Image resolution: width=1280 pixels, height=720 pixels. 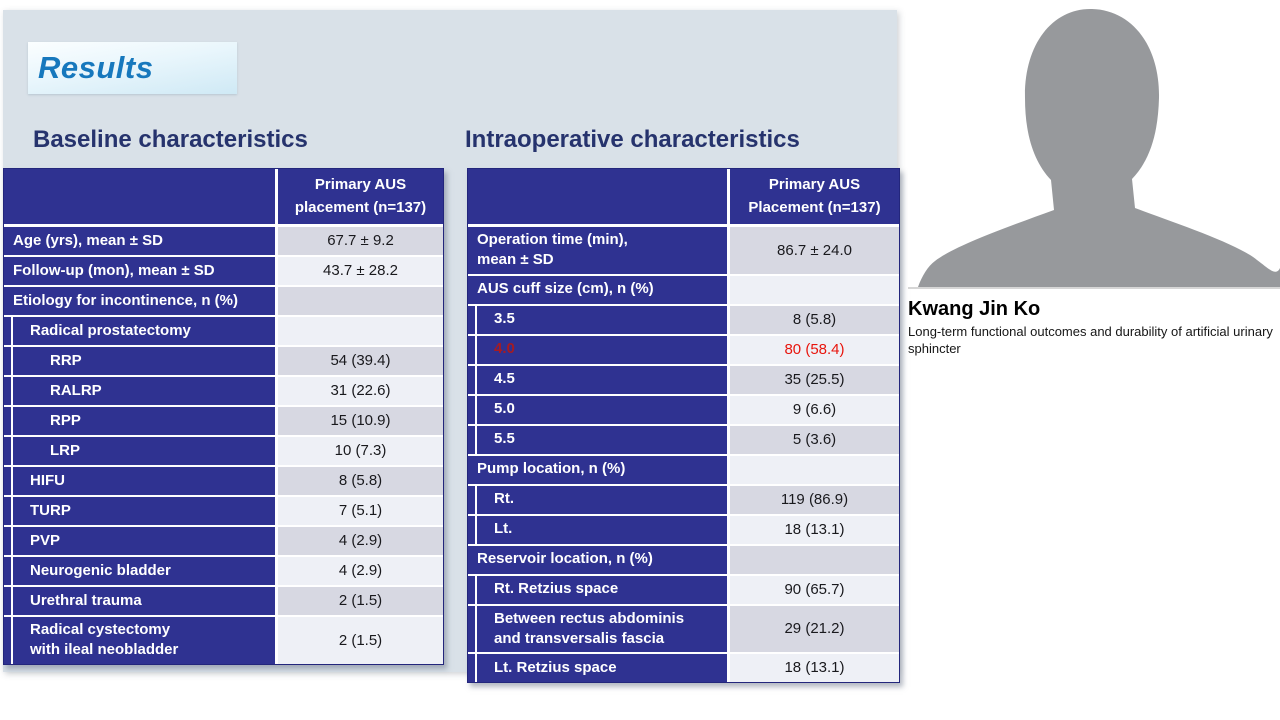 I want to click on row-label: 5.0, so click(x=597, y=408).